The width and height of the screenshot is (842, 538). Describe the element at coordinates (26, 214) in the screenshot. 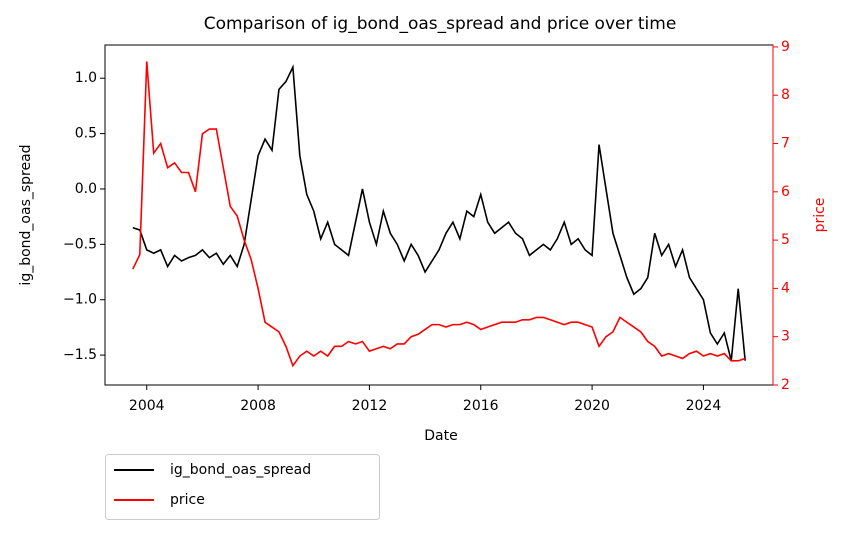

I see `y-axis-label: ig_bond_oas_spread` at that location.